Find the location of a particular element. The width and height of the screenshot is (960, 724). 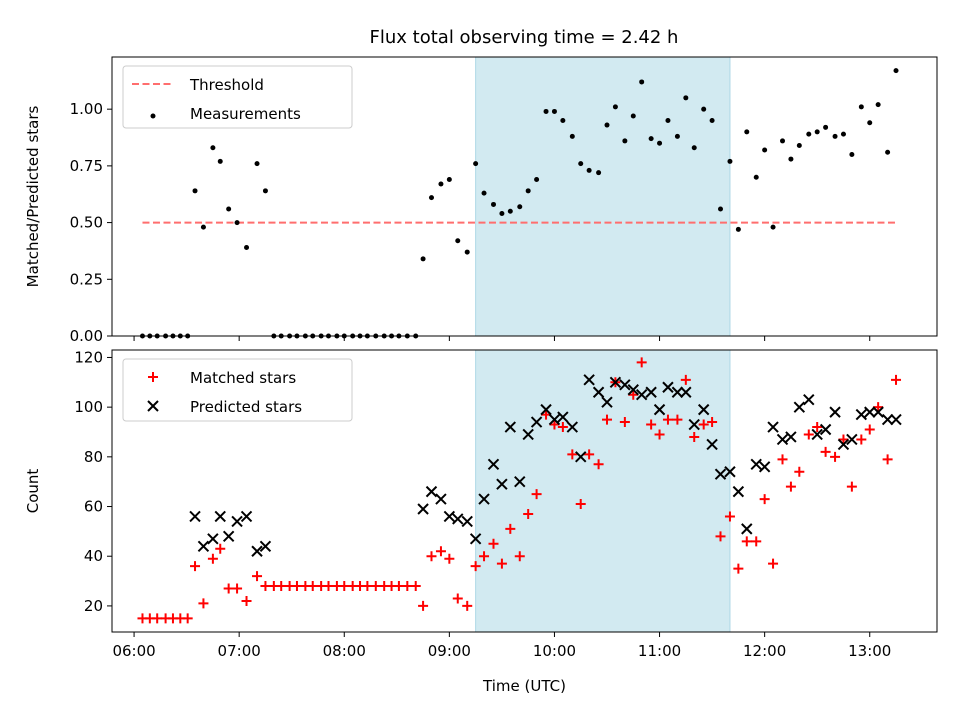

top-y-tick-label: 0.25 is located at coordinates (86, 279).